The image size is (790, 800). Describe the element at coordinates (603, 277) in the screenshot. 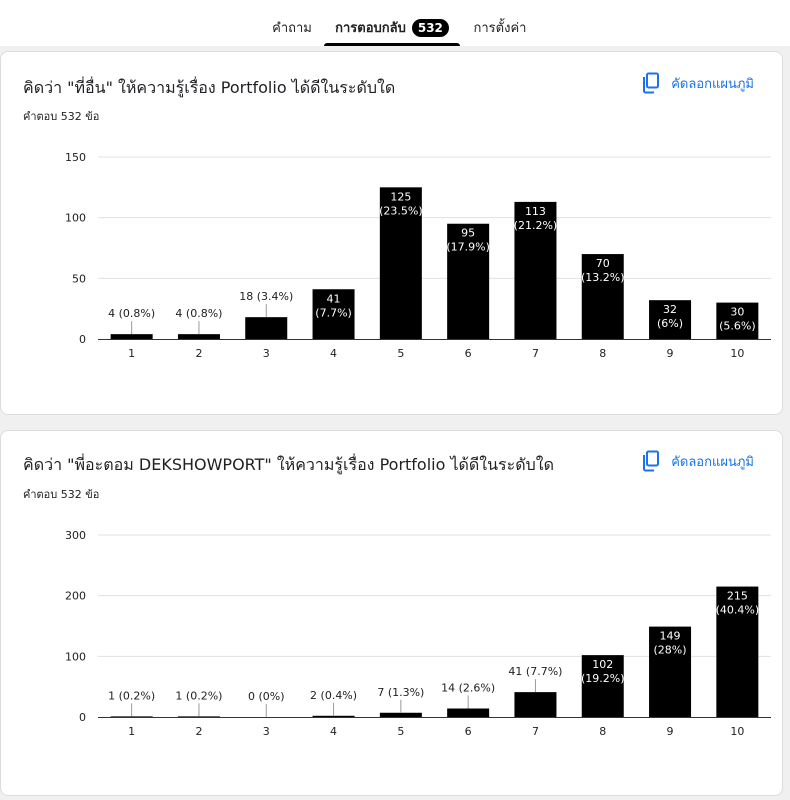

I see `data-label-percent: (13.2%)` at that location.